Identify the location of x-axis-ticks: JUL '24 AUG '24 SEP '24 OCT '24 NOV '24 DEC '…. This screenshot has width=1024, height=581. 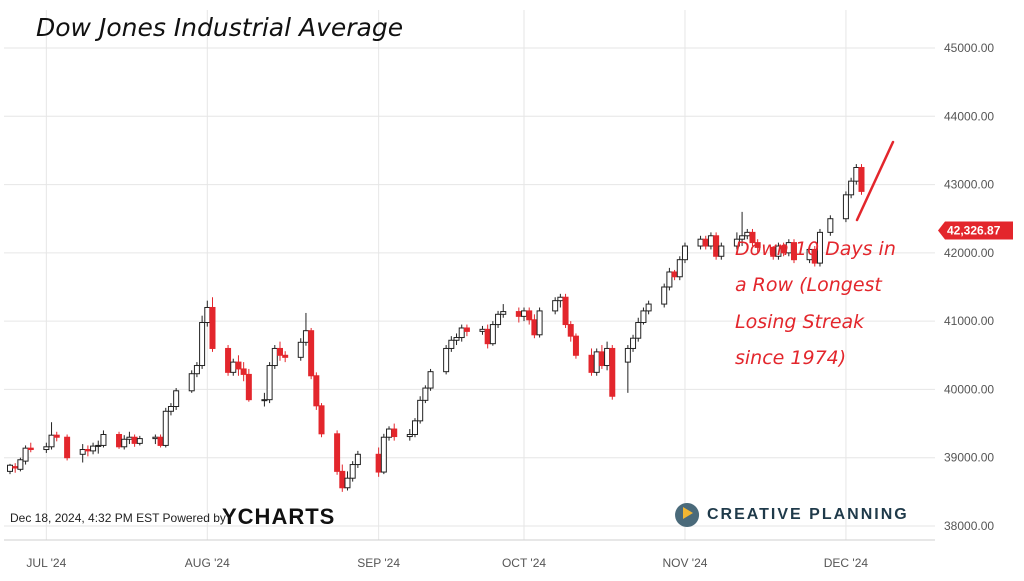
(447, 563).